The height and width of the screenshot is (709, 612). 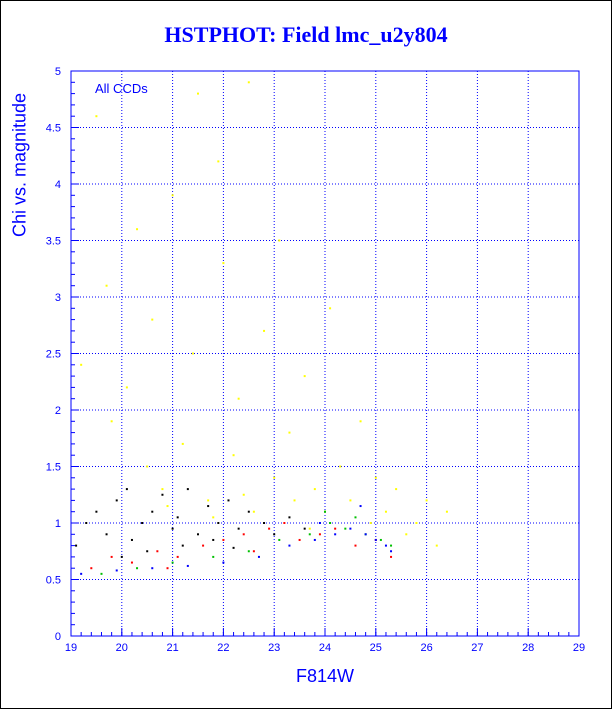 What do you see at coordinates (325, 648) in the screenshot?
I see `x-tick-label: 24` at bounding box center [325, 648].